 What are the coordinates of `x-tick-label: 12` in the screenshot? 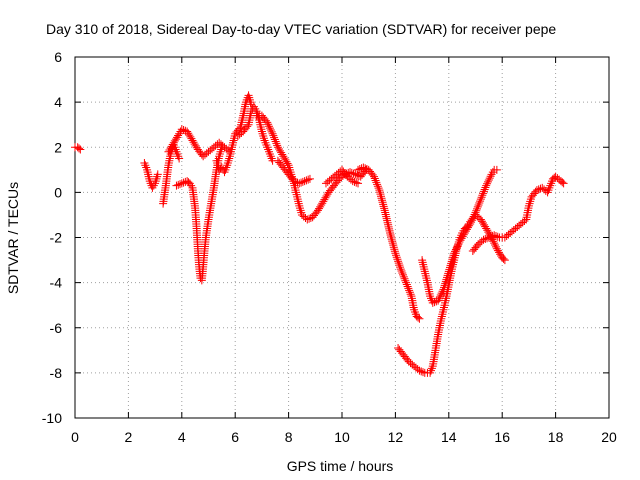 It's located at (396, 437).